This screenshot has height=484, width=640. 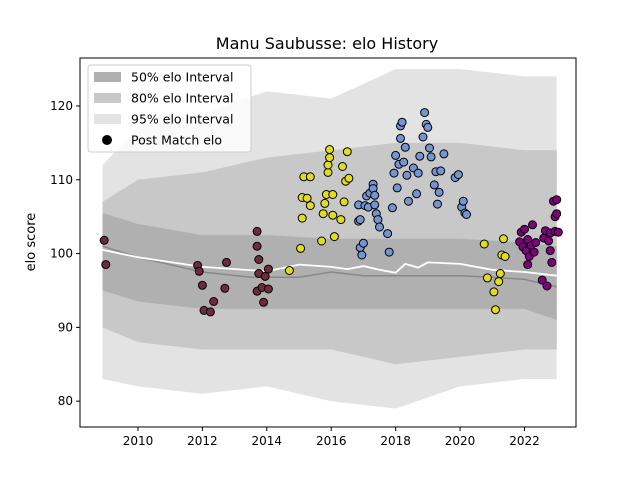 What do you see at coordinates (331, 441) in the screenshot?
I see `x-tick-label: 2016` at bounding box center [331, 441].